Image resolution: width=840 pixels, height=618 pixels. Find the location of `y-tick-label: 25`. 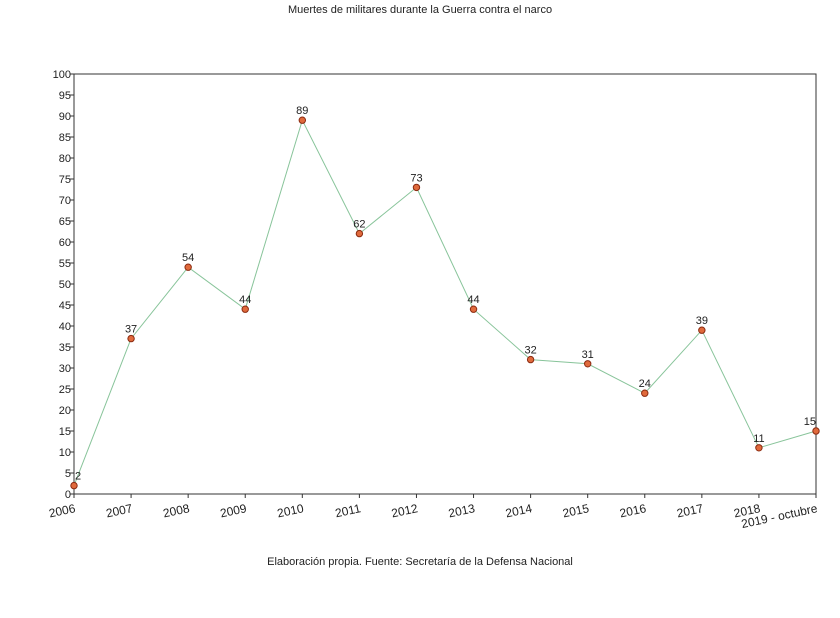

y-tick-label: 25 is located at coordinates (65, 390).